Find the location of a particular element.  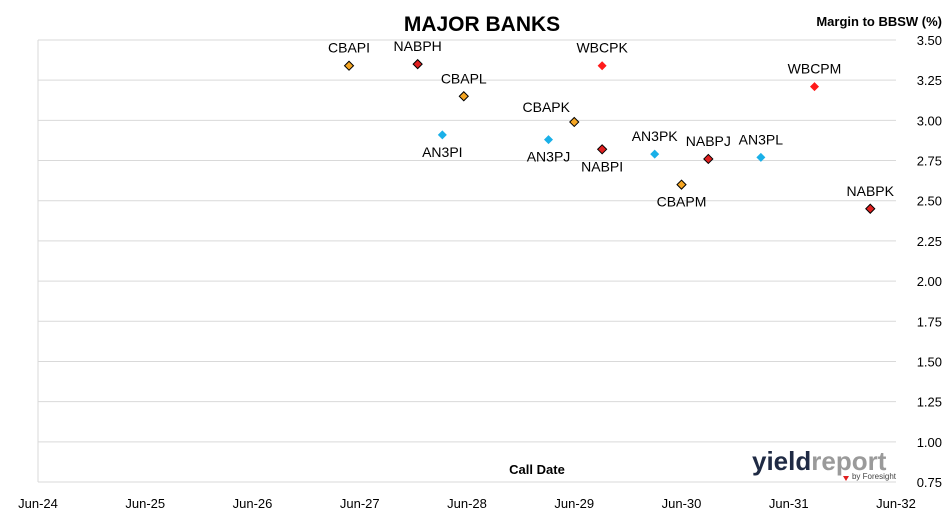

y-tick-label: 2.25 is located at coordinates (929, 241).